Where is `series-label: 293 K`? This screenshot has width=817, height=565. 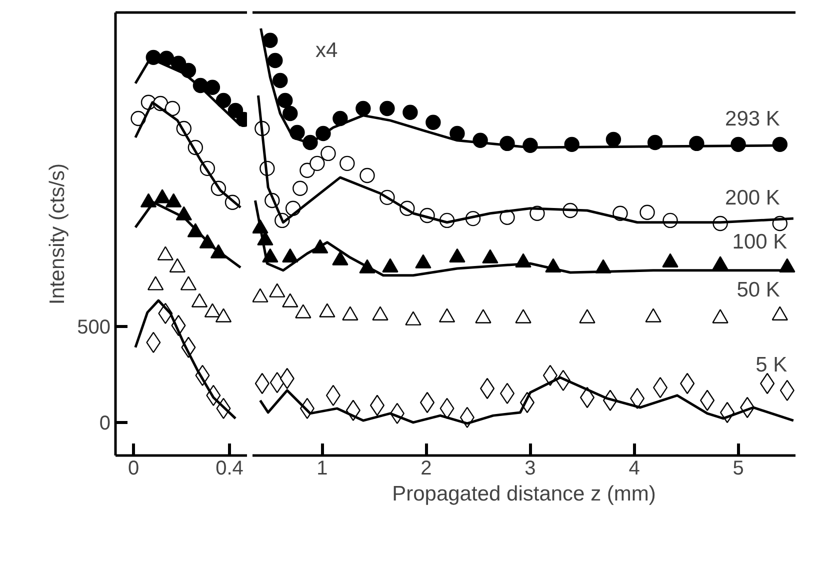
series-label: 293 K is located at coordinates (752, 118).